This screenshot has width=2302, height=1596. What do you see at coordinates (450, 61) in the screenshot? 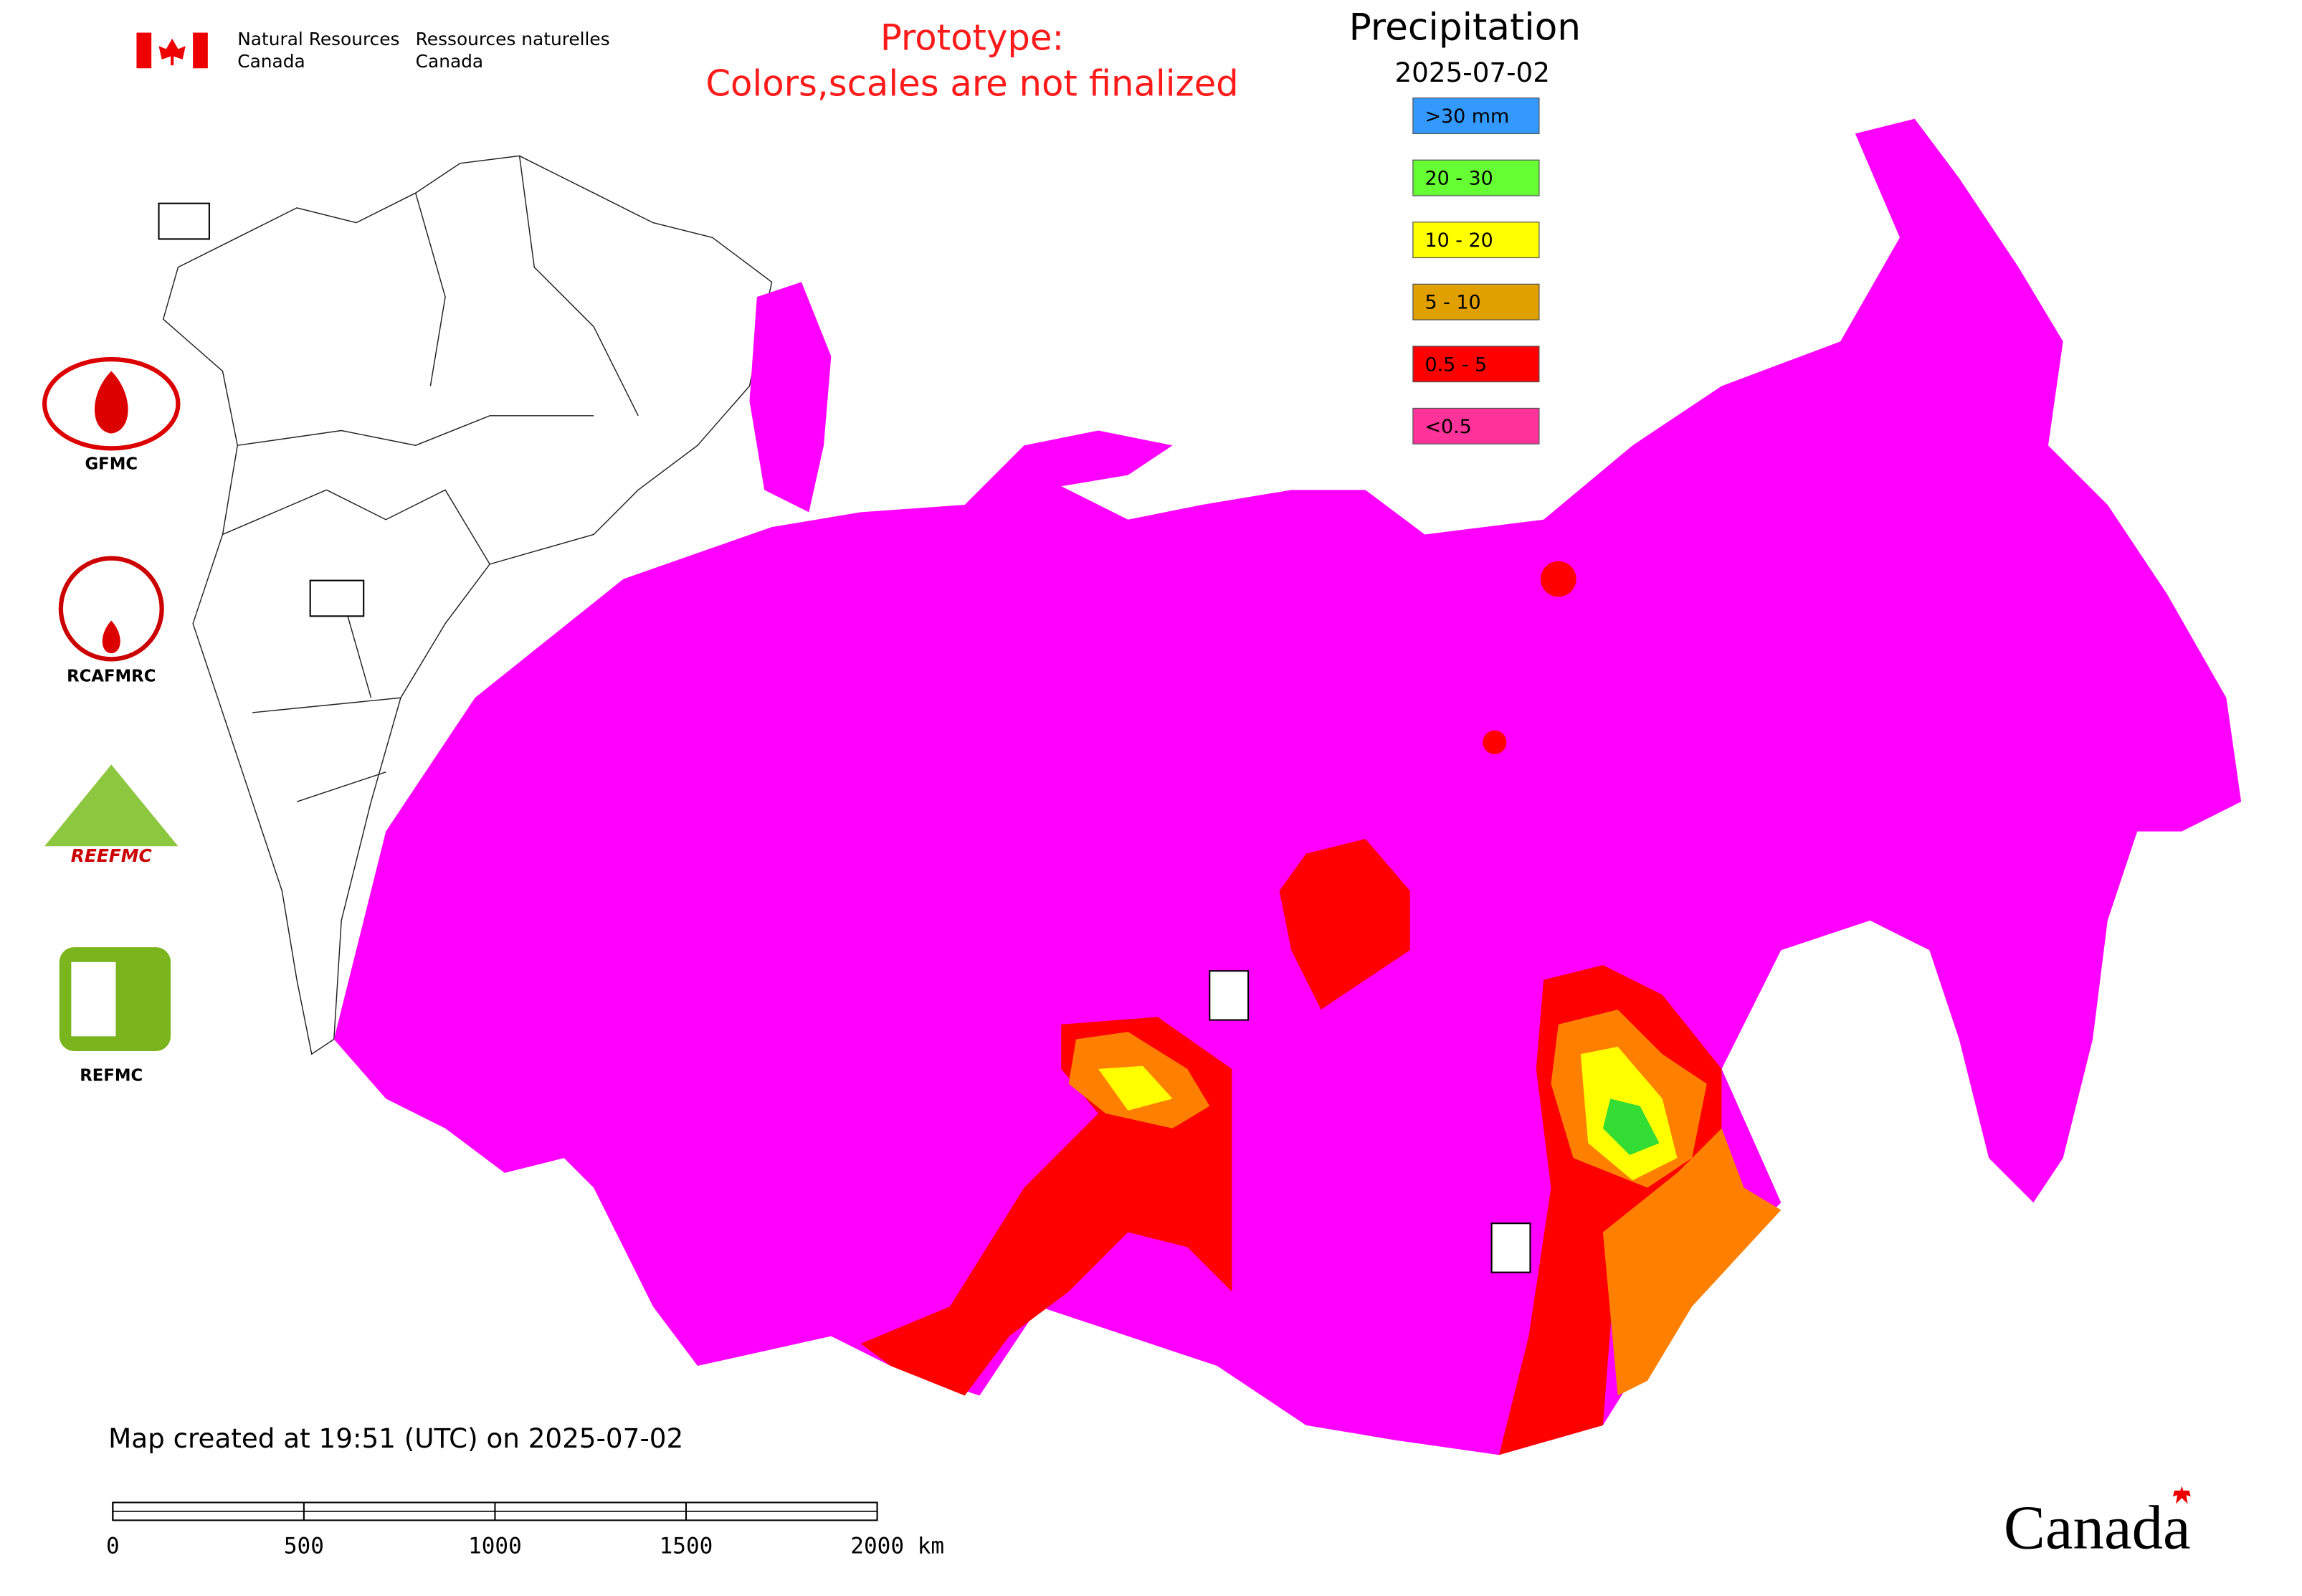
I see `agency-fr: Canada` at bounding box center [450, 61].